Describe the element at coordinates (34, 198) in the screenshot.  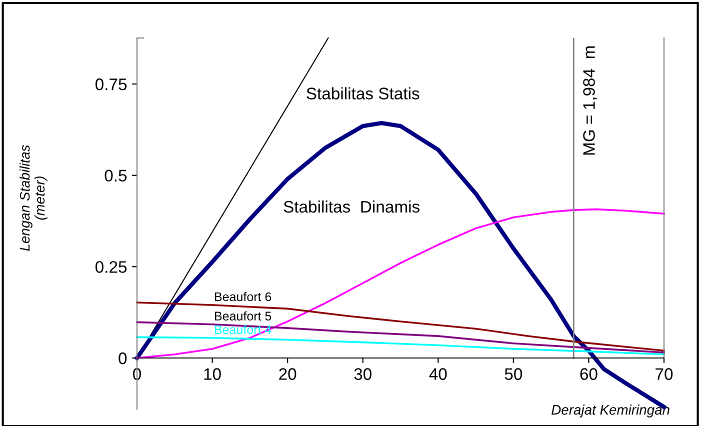
I see `y-axis-title: Lengan Stabilitas (meter)` at that location.